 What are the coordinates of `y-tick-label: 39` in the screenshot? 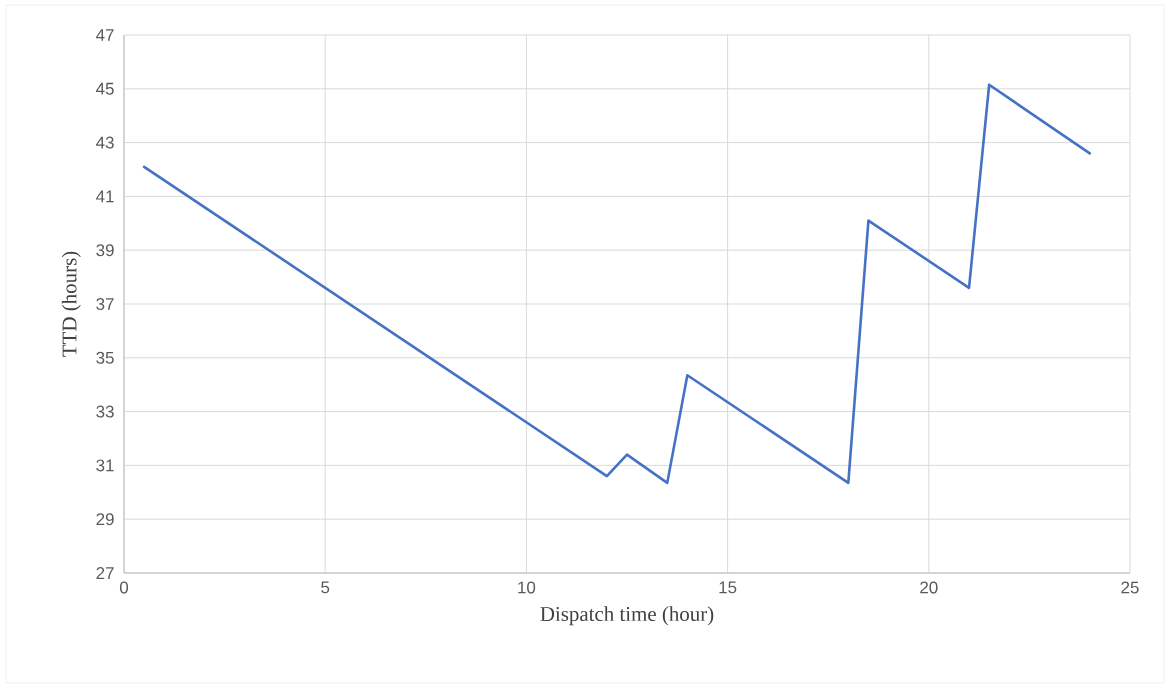 It's located at (105, 250).